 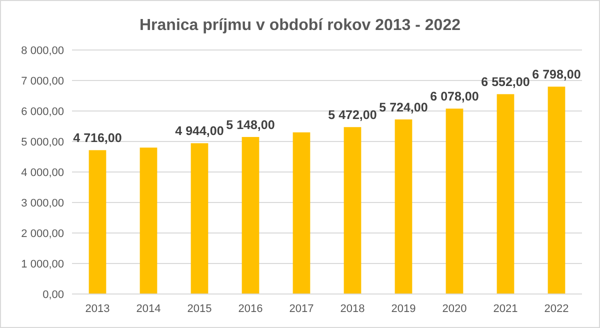 What do you see at coordinates (199, 309) in the screenshot?
I see `x-tick-label: 2015` at bounding box center [199, 309].